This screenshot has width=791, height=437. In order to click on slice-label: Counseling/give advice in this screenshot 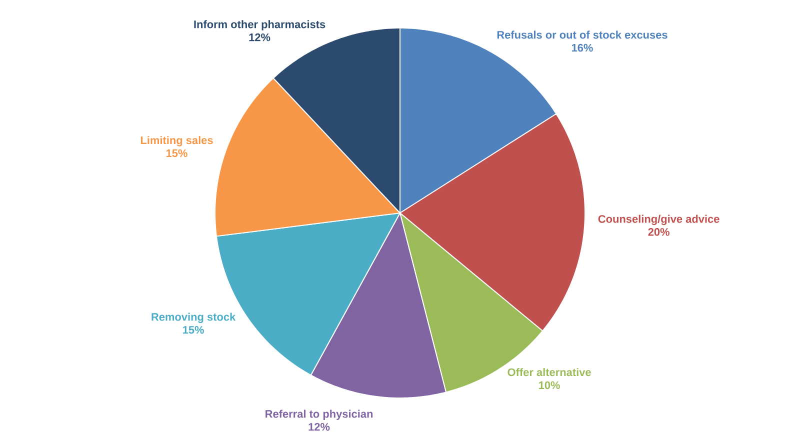, I will do `click(659, 220)`.